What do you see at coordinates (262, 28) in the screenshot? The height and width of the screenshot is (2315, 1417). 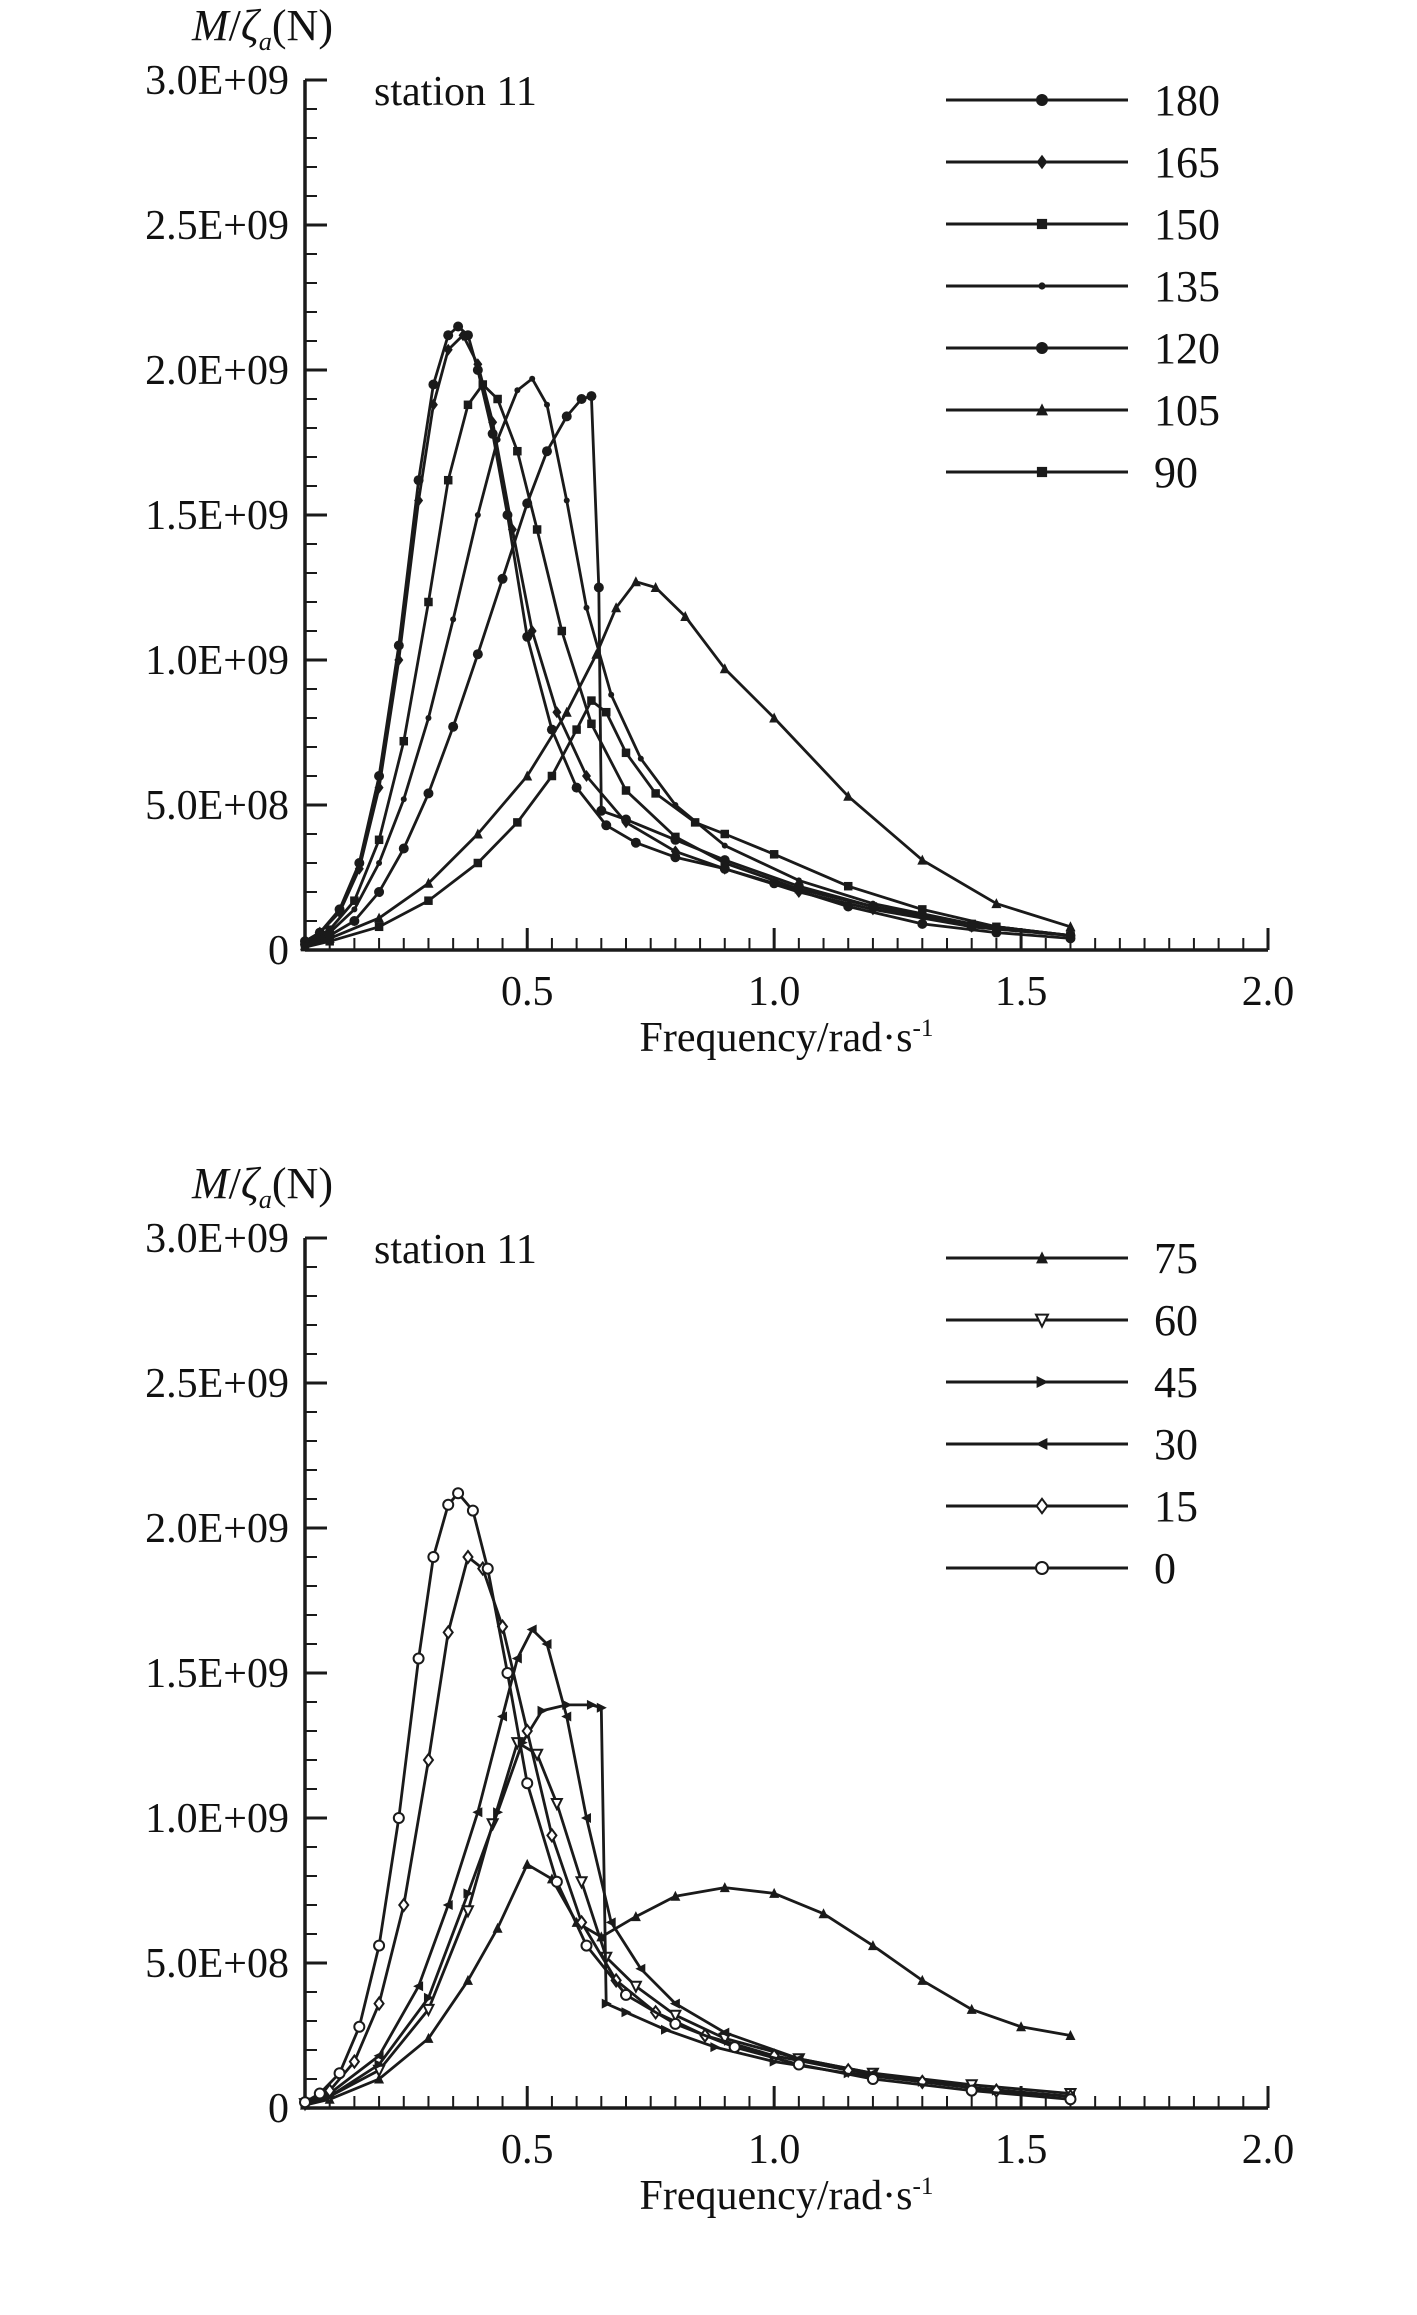 I see `y-axis-title: M/ζa(N)` at bounding box center [262, 28].